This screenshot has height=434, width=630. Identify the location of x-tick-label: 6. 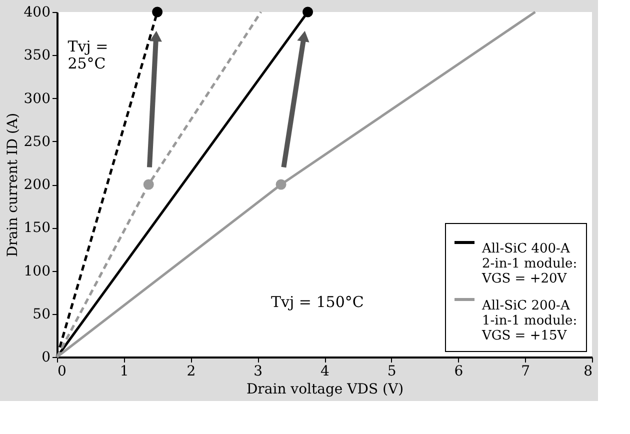
(459, 372).